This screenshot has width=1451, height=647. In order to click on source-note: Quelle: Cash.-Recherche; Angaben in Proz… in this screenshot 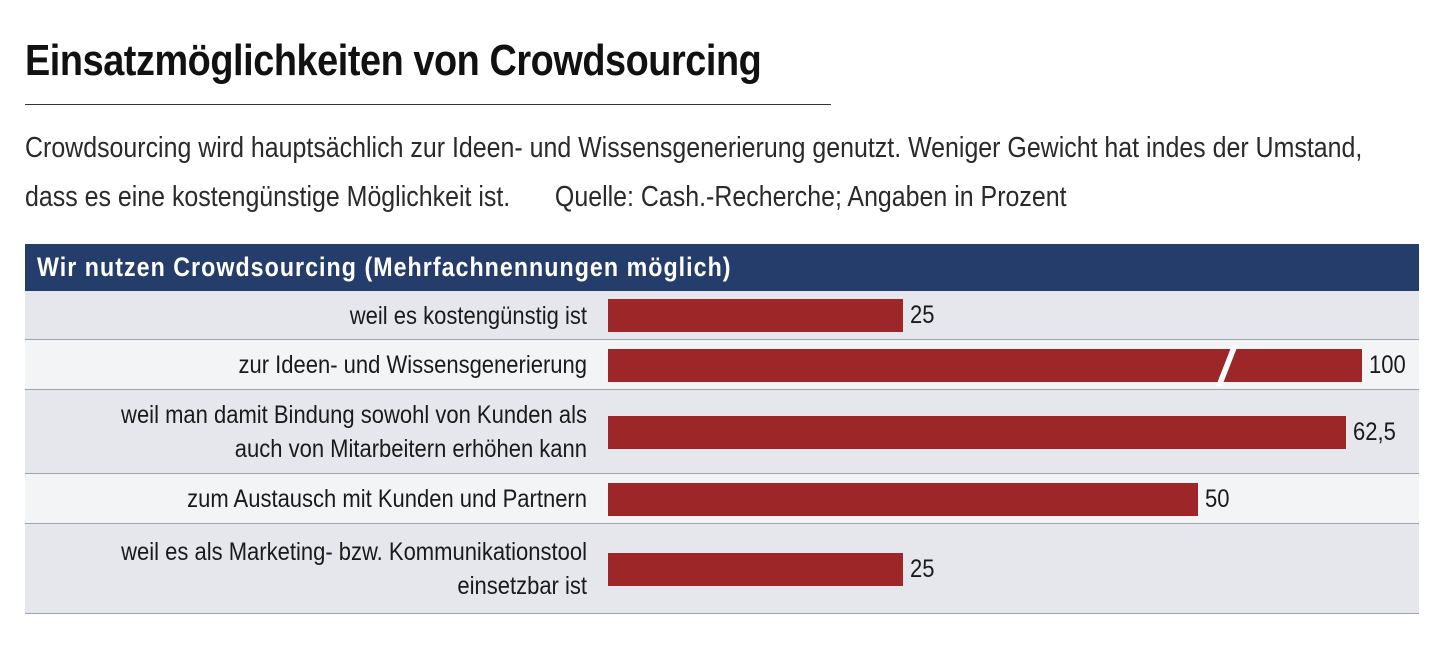, I will do `click(810, 197)`.